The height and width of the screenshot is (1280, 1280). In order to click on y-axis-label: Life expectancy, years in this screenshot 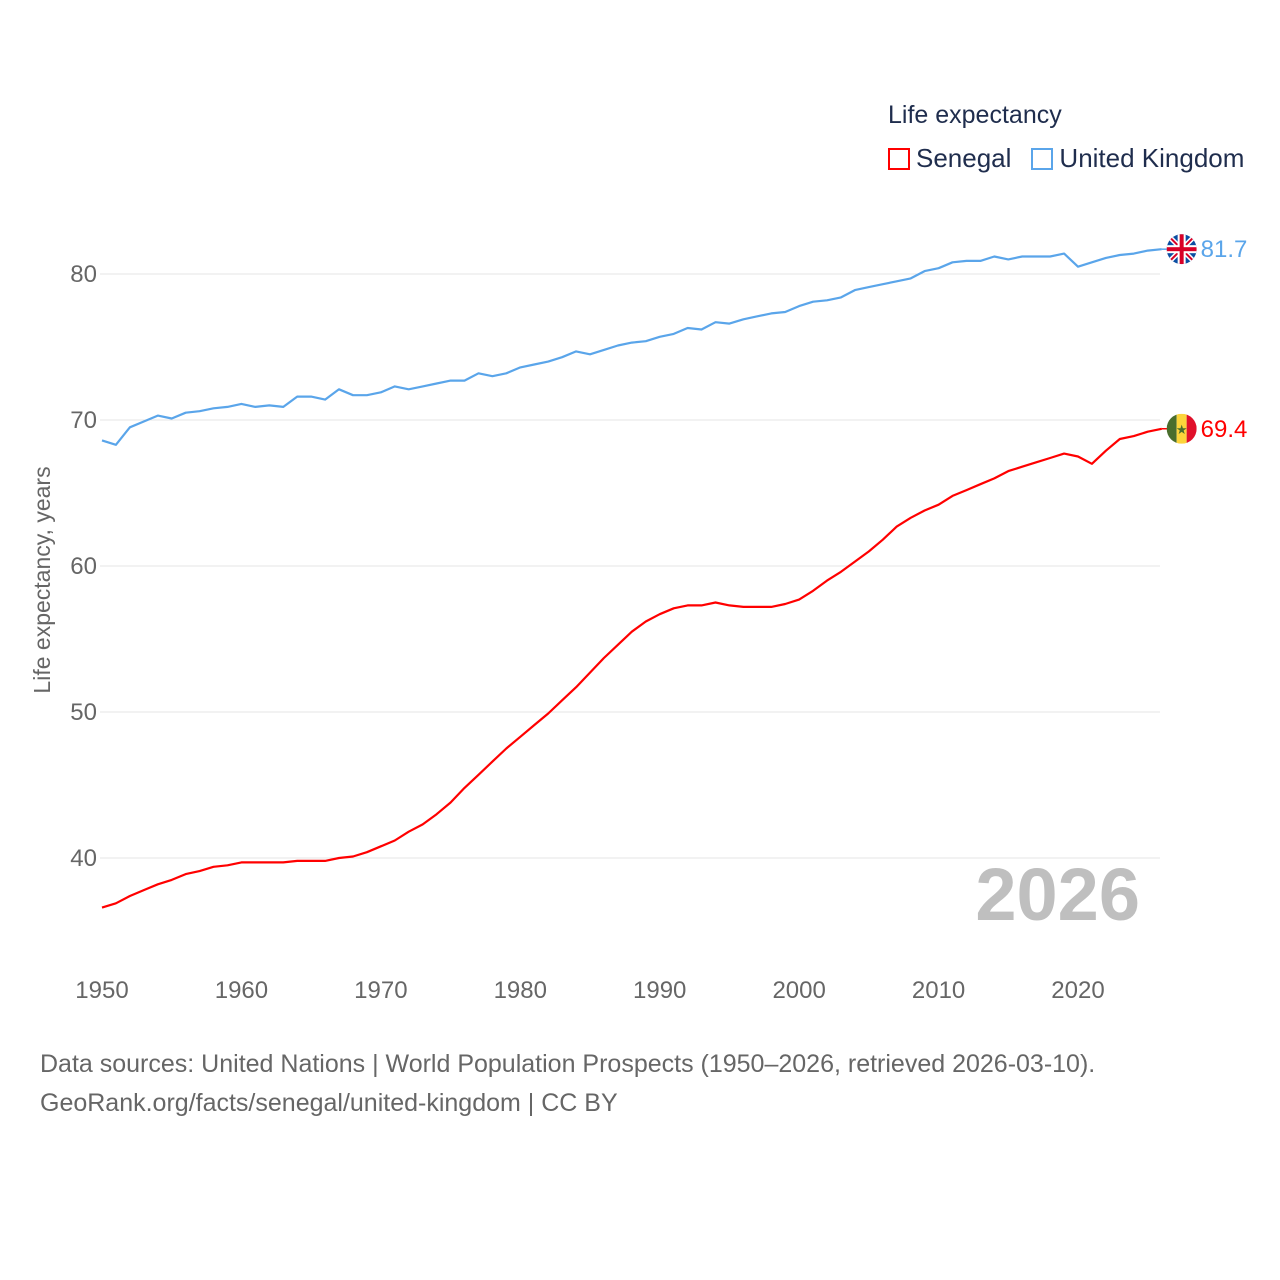, I will do `click(42, 579)`.